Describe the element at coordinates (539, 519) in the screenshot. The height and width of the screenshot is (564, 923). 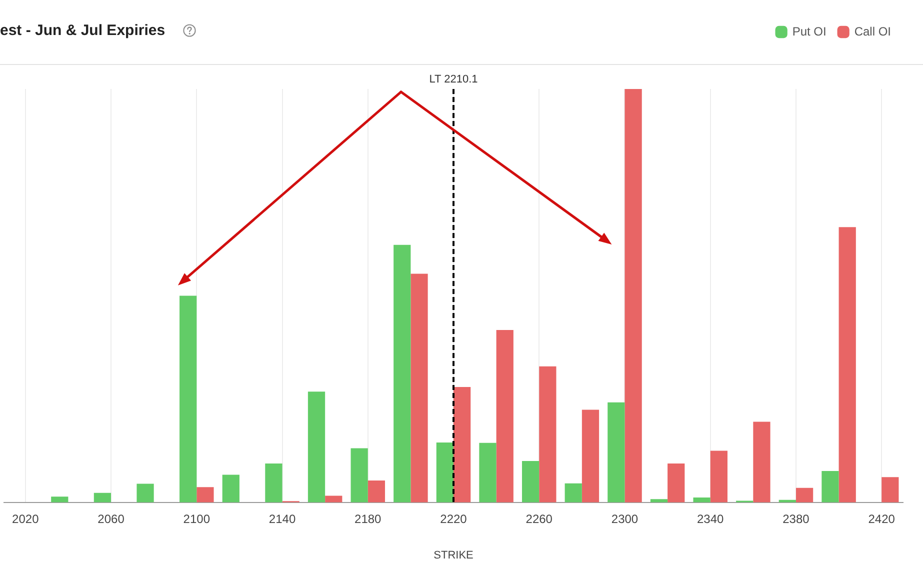
I see `x-tick-label: 2260` at that location.